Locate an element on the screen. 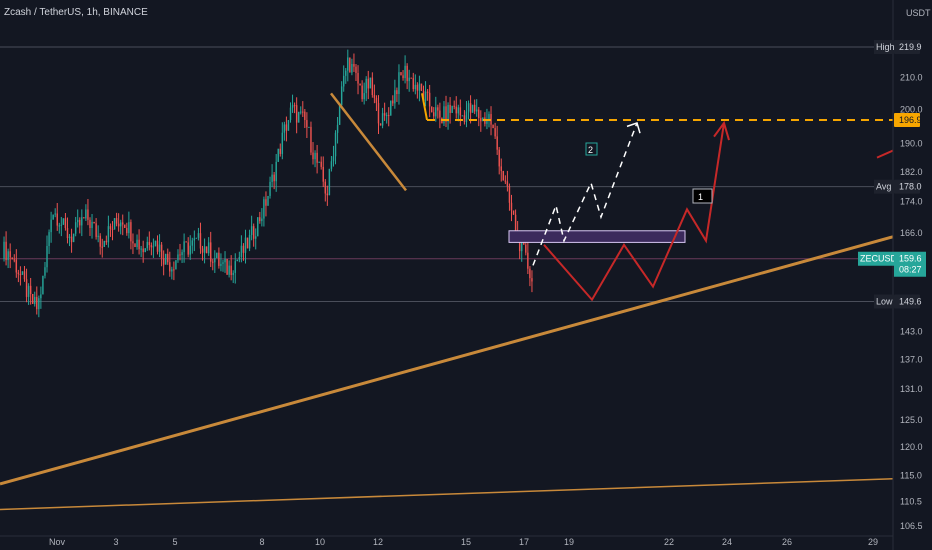 The image size is (932, 550). low-tag-bg is located at coordinates (907, 301).